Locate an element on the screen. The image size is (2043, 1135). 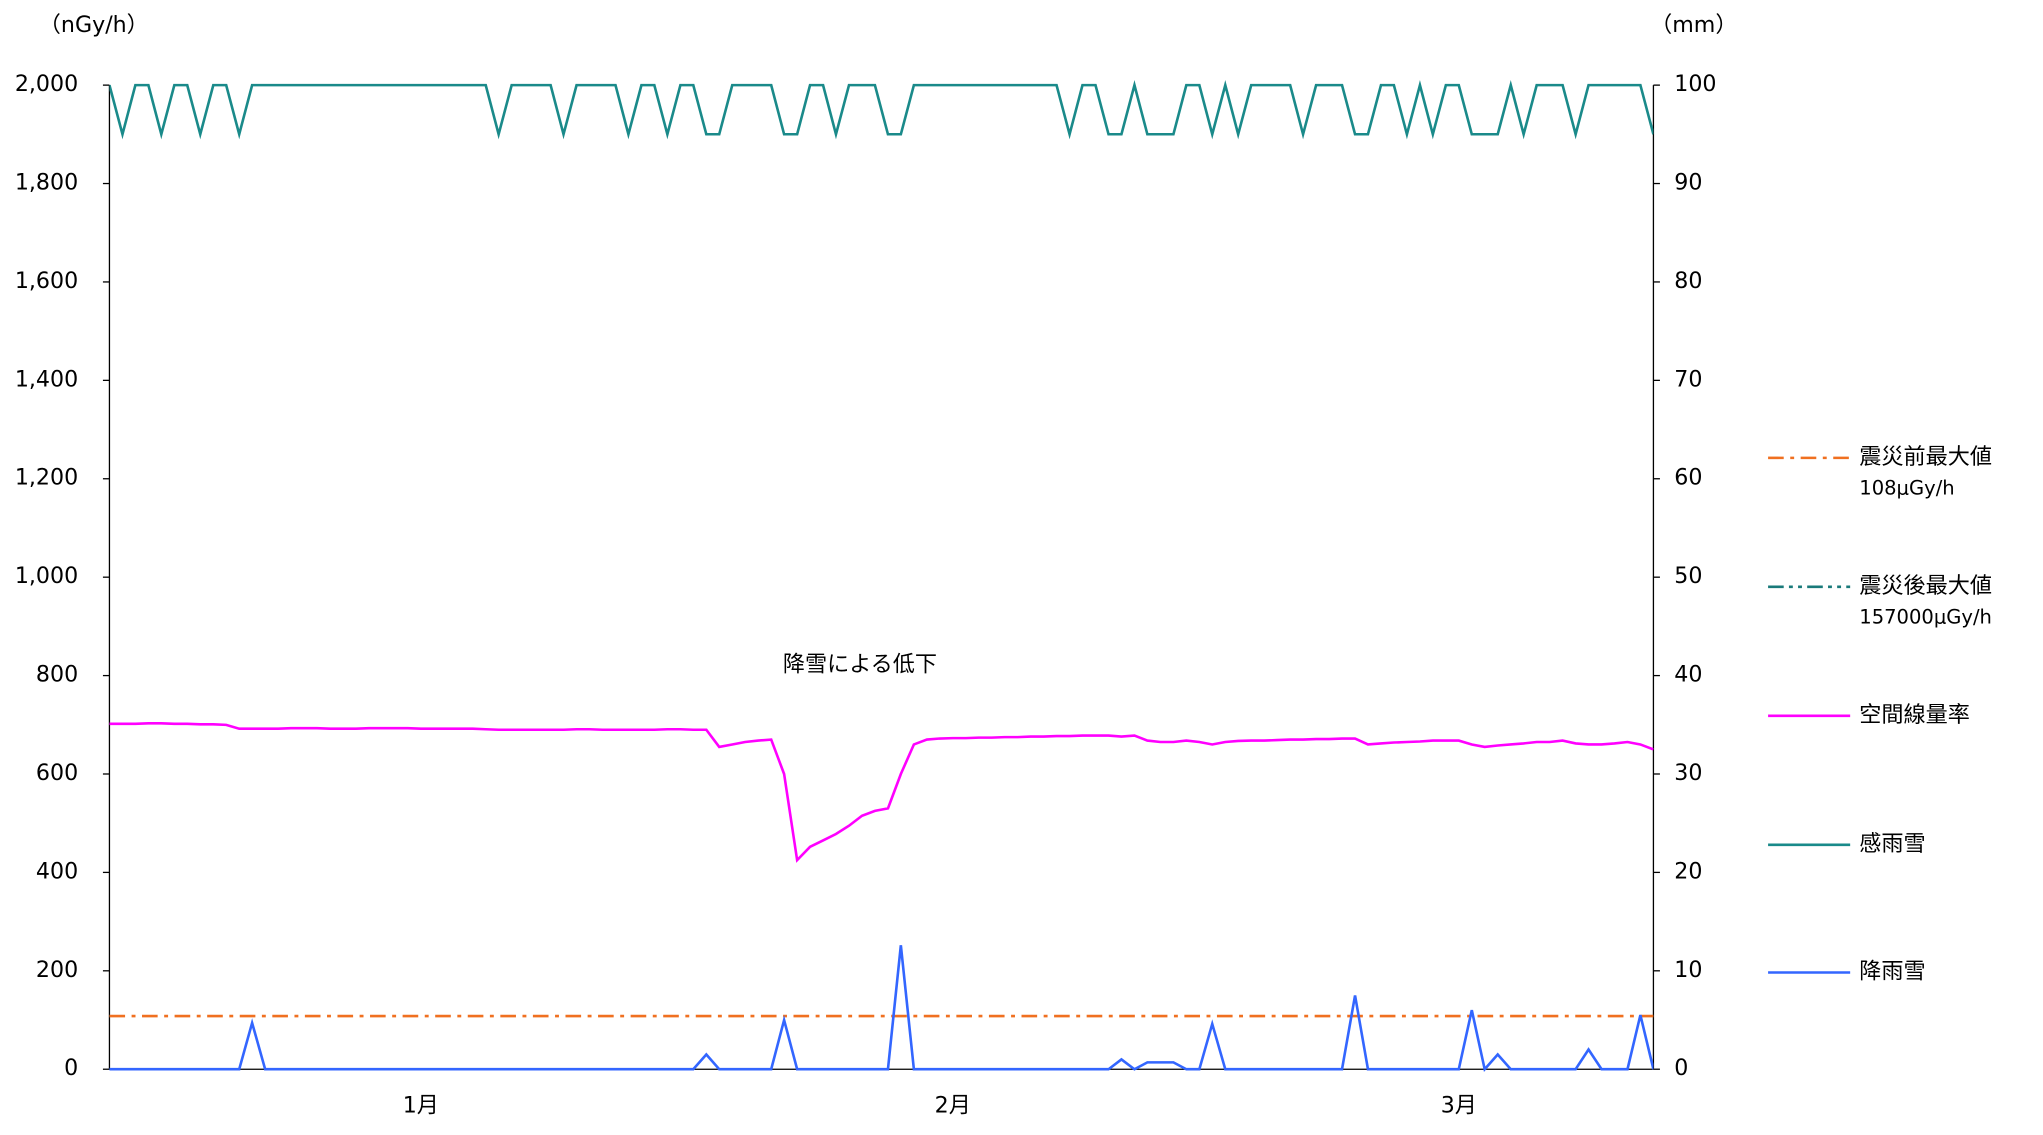
y-tick-label: 2,000 is located at coordinates (46, 84).